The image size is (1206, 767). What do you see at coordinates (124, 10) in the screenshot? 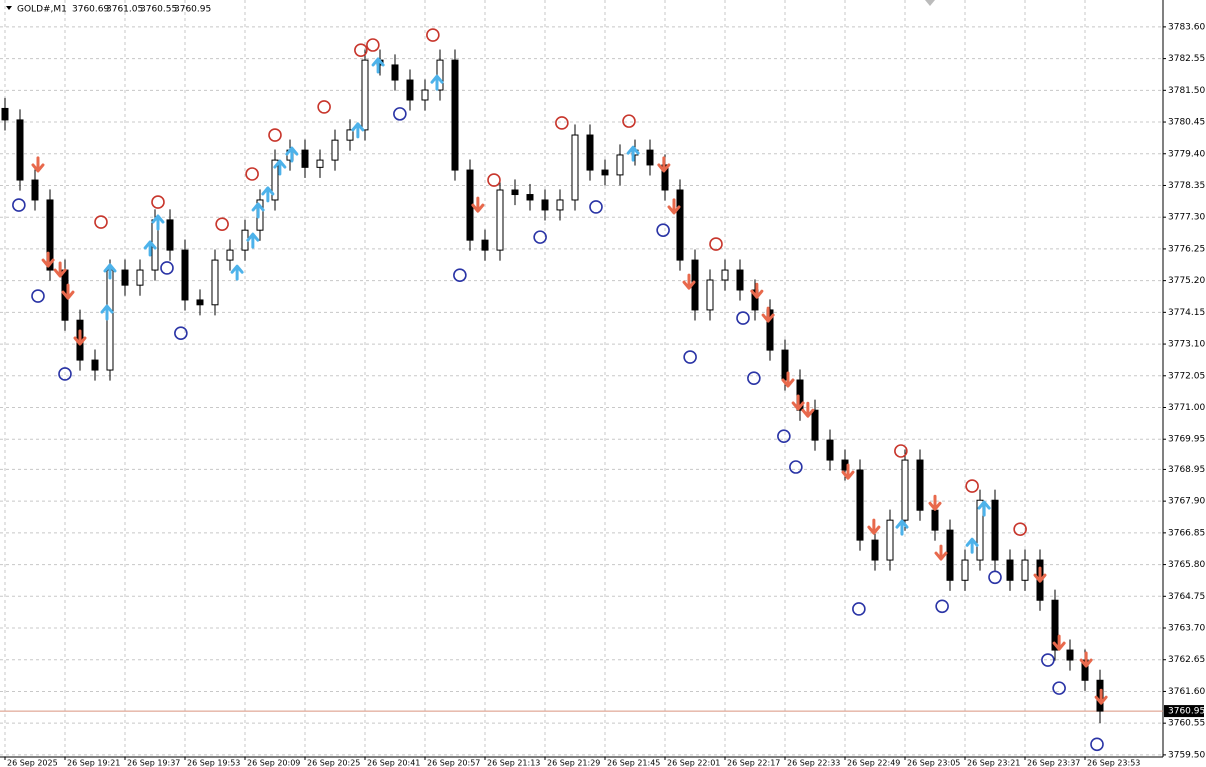
I see `header-high: 3761.05` at bounding box center [124, 10].